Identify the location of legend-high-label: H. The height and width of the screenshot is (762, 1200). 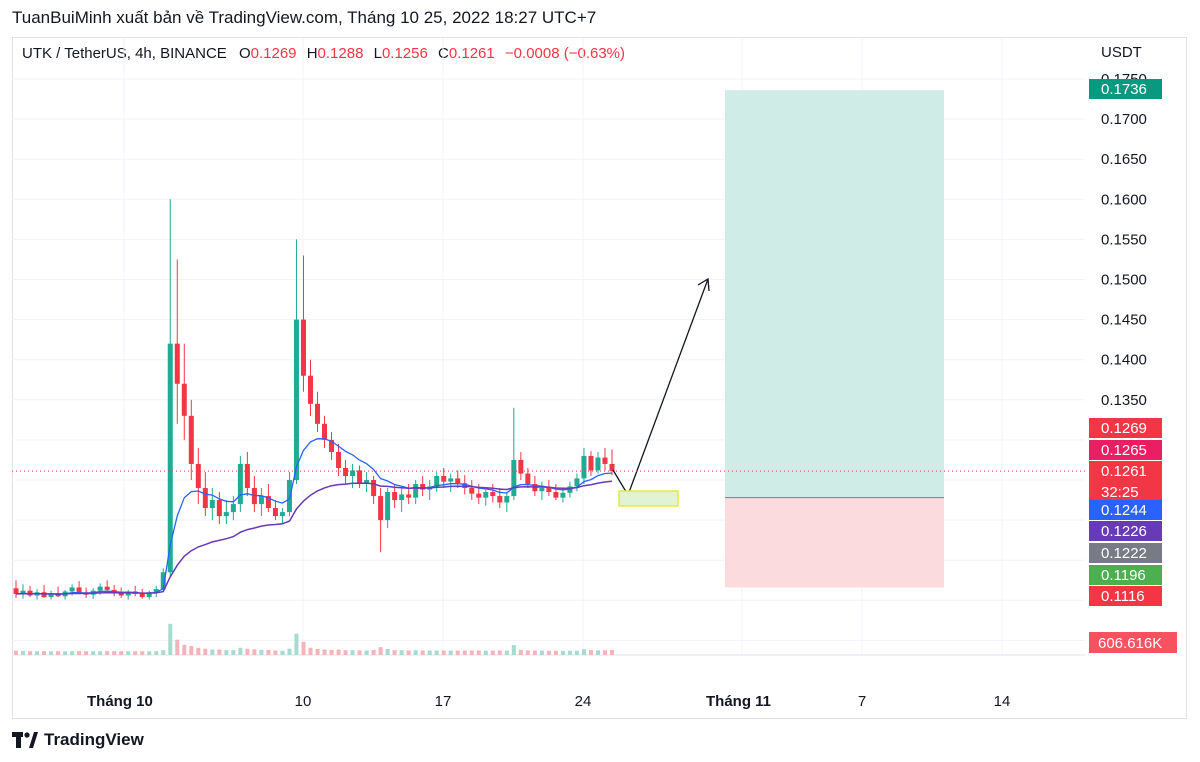
(312, 53).